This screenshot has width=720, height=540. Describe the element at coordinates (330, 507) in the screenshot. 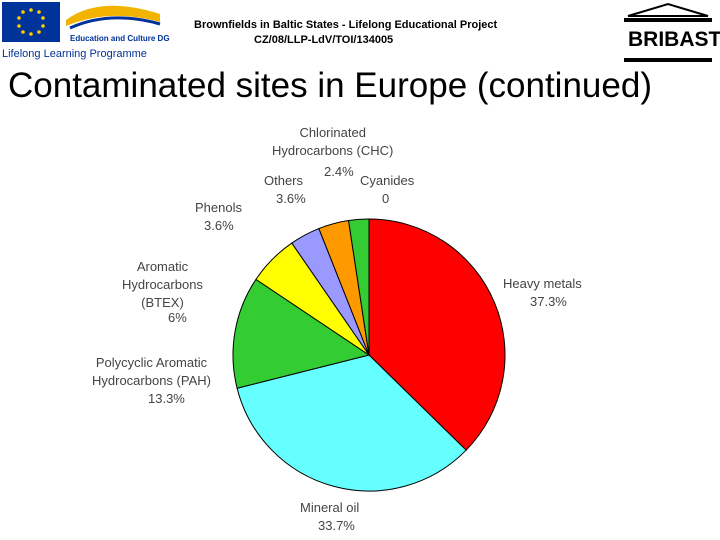

I see `slice-label: Mineral oil` at that location.